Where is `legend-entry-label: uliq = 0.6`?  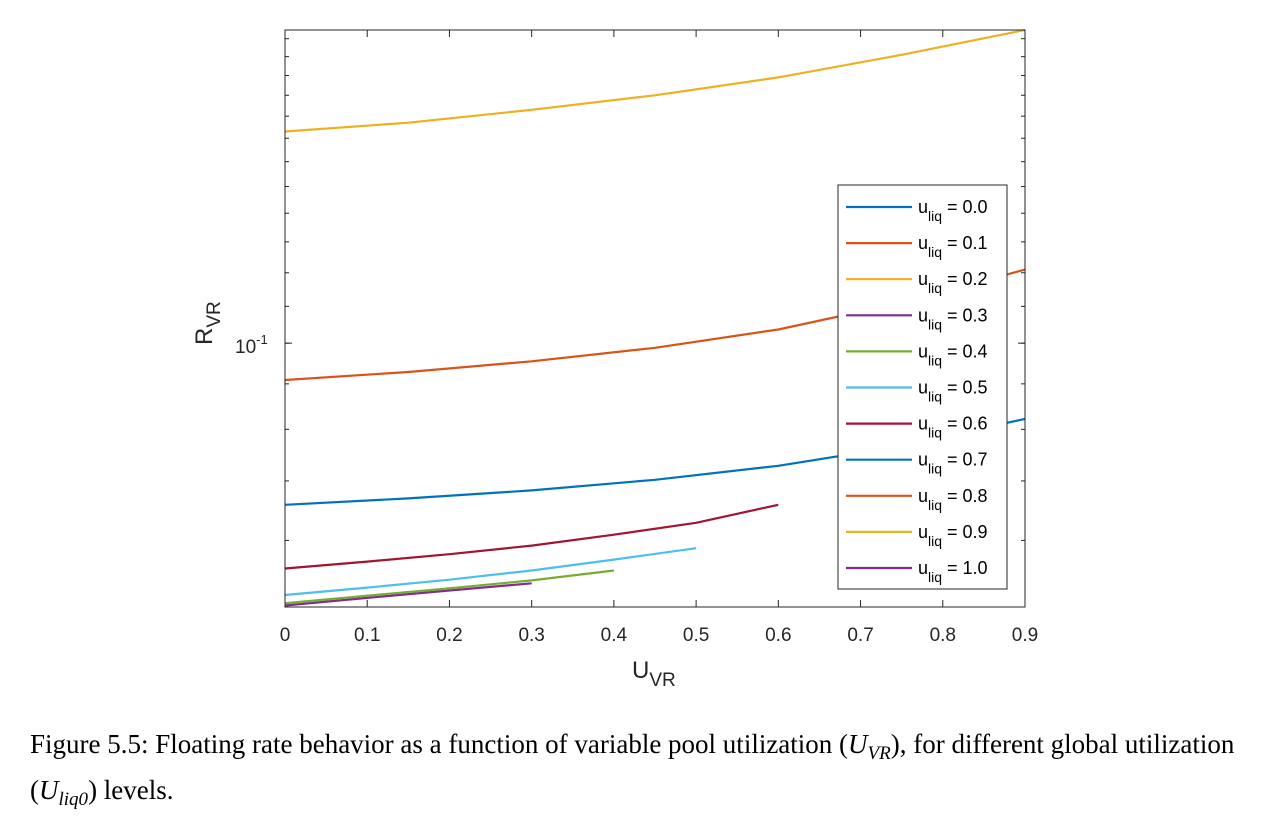 legend-entry-label: uliq = 0.6 is located at coordinates (953, 427).